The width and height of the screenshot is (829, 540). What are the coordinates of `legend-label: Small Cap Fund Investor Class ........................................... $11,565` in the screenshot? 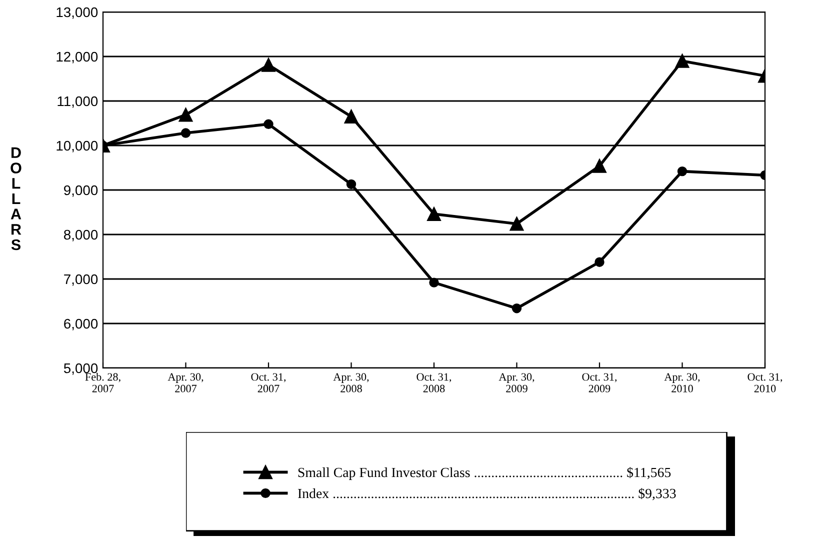 It's located at (484, 473).